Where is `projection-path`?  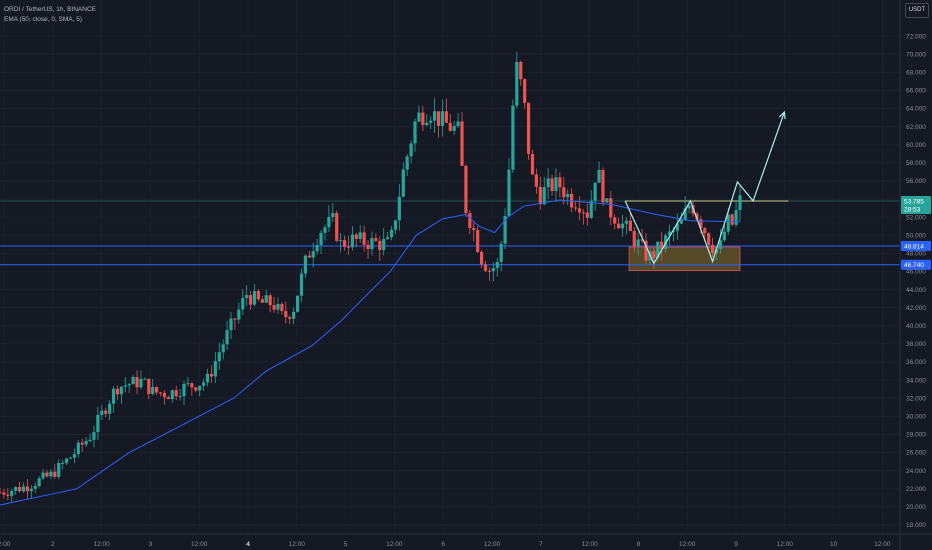 projection-path is located at coordinates (705, 187).